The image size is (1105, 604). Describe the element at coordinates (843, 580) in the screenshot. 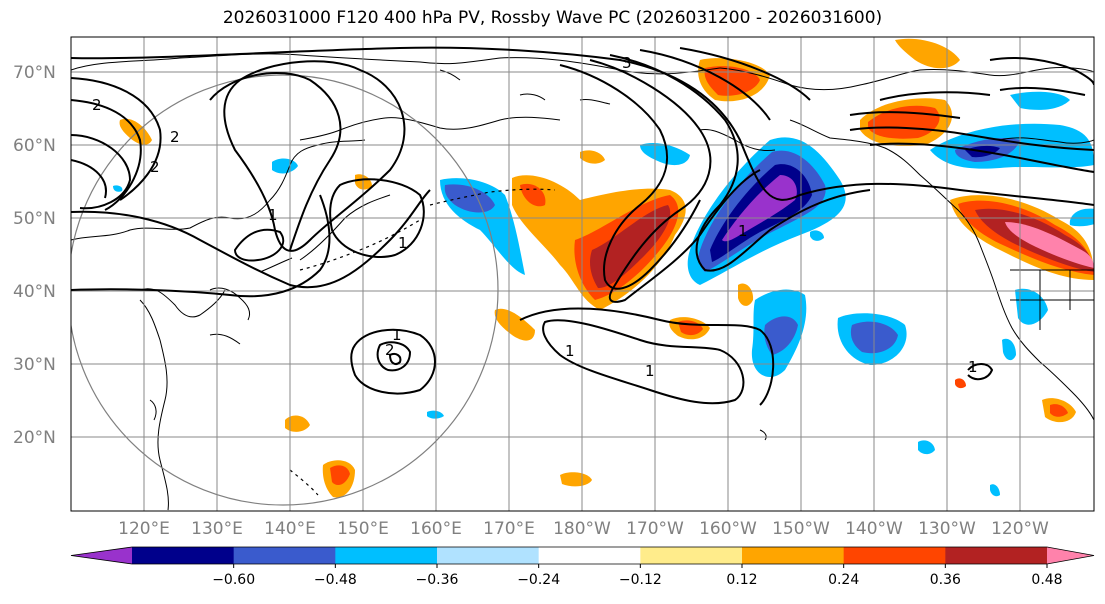

I see `colorbar-tick-label: 0.24` at that location.